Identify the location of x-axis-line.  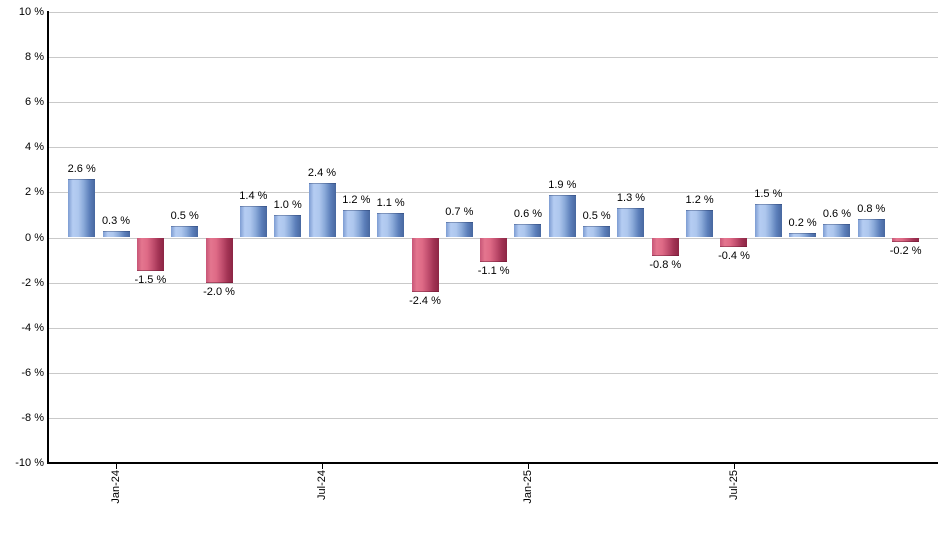
(492, 463).